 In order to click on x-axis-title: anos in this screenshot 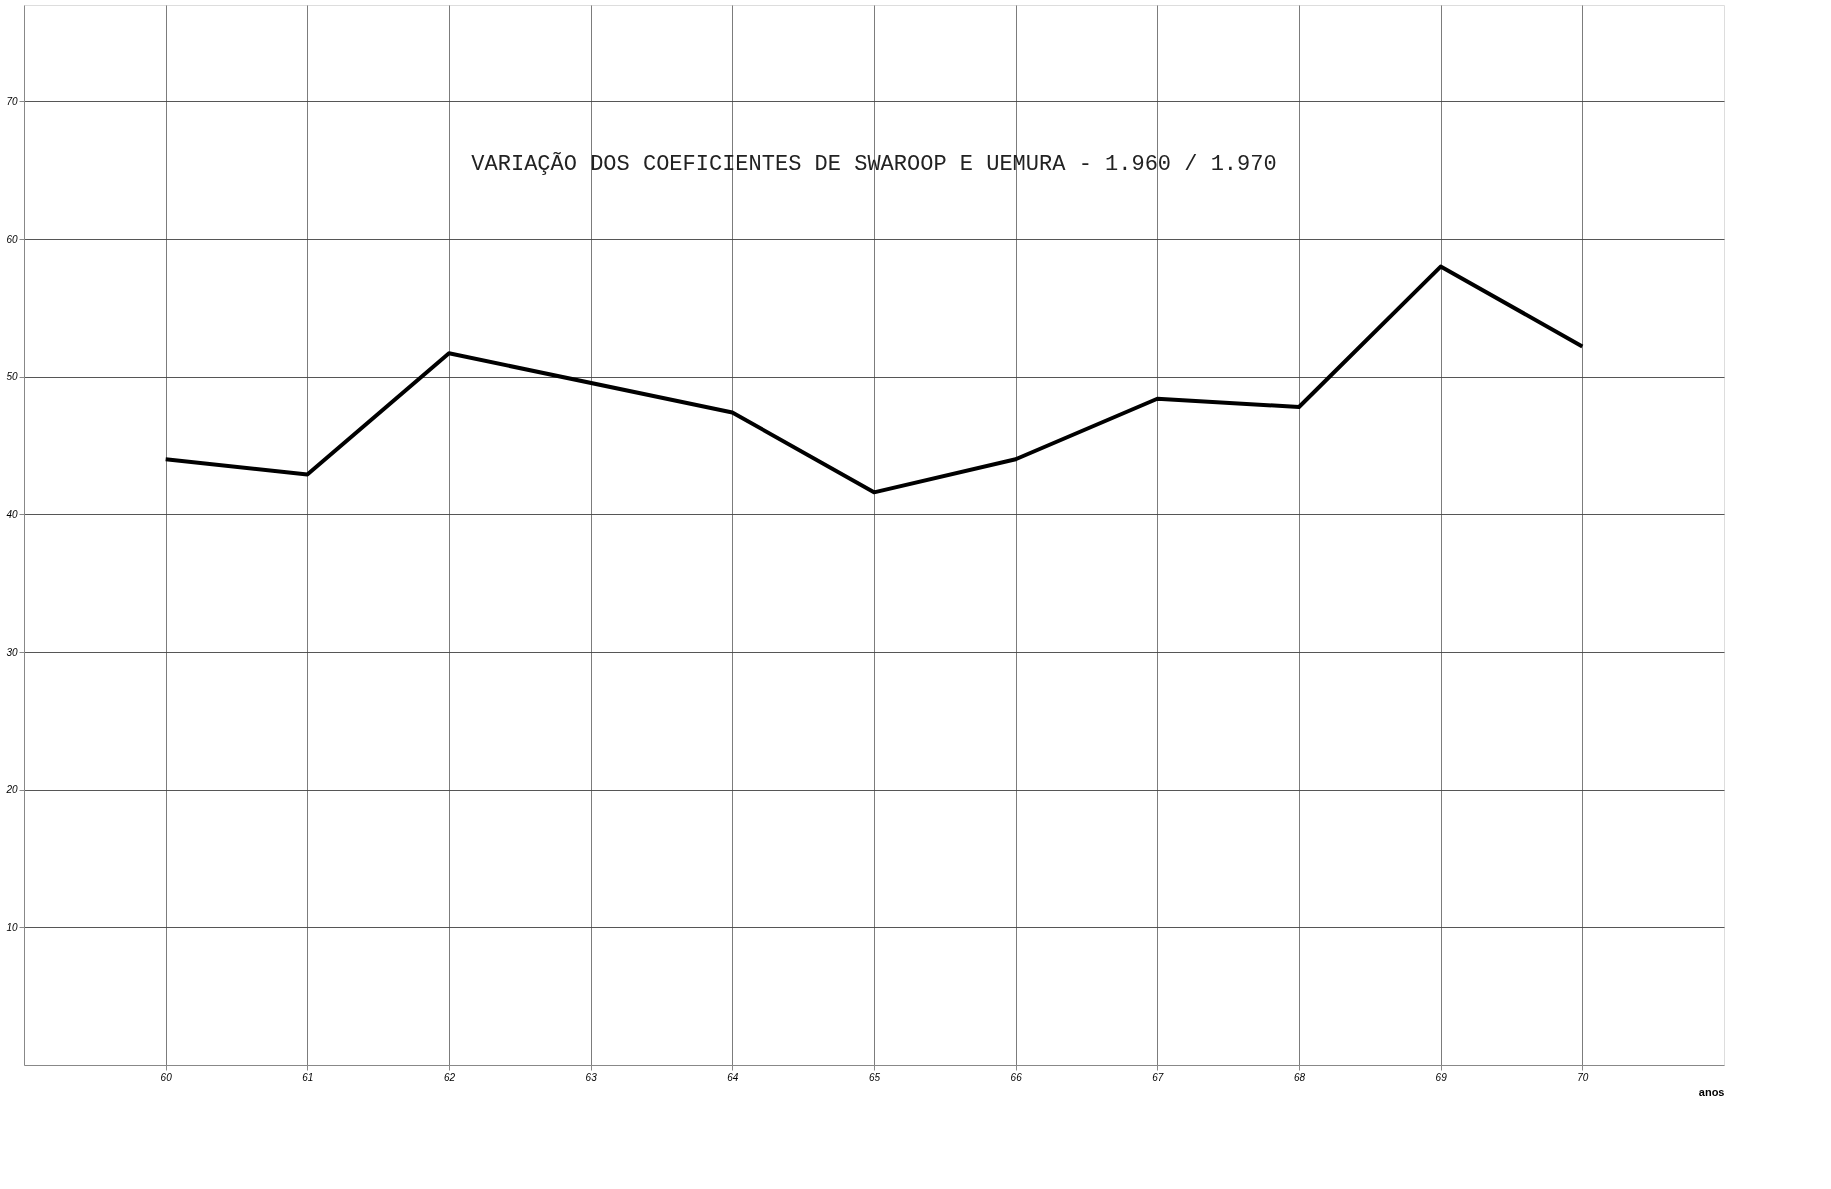, I will do `click(1711, 1091)`.